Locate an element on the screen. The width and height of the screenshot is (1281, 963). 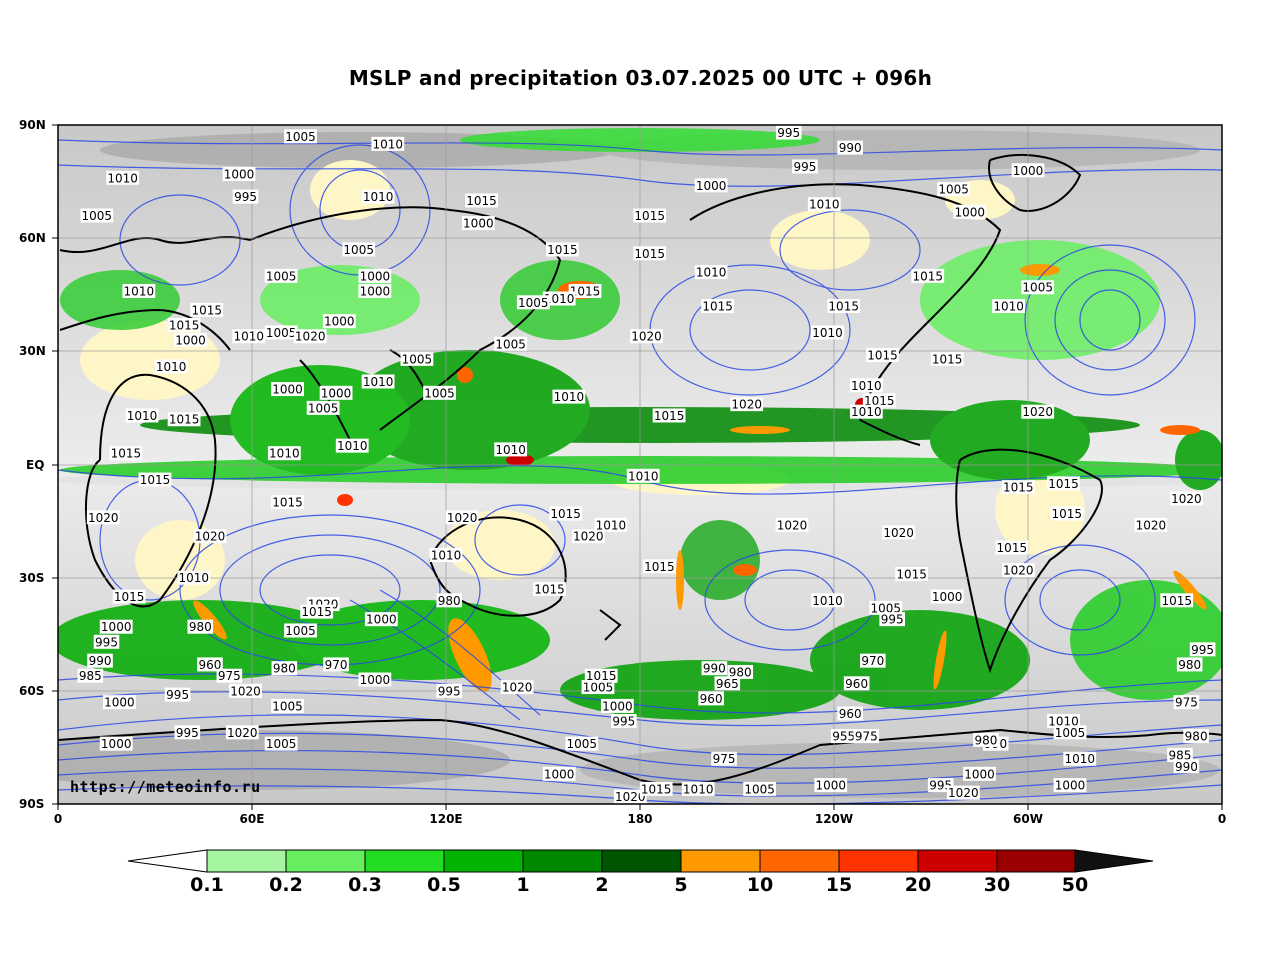
isobar-label: 975 is located at coordinates (1186, 703).